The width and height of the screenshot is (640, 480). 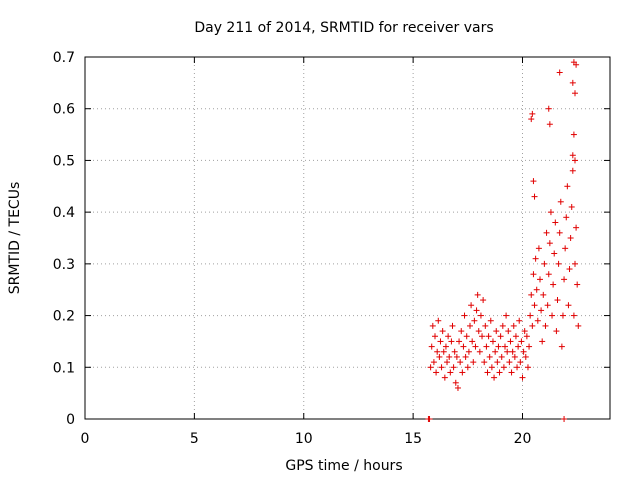 What do you see at coordinates (64, 58) in the screenshot?
I see `y-tick-label: 0.7` at bounding box center [64, 58].